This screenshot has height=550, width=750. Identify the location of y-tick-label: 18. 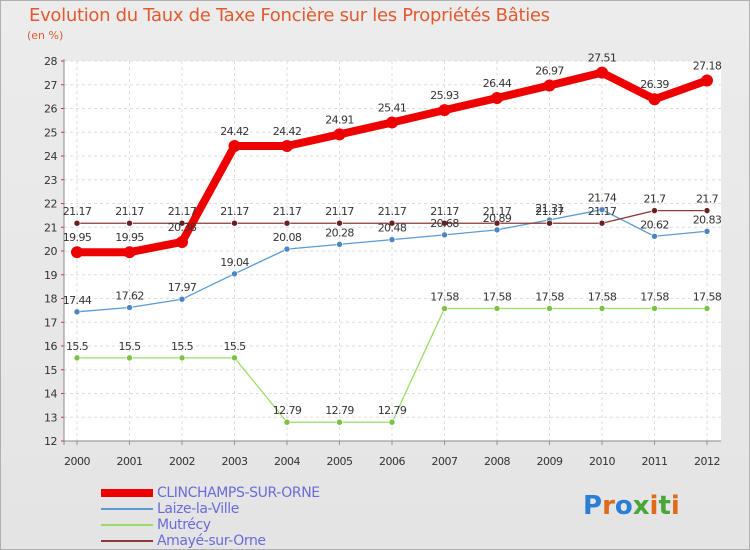
(50, 299).